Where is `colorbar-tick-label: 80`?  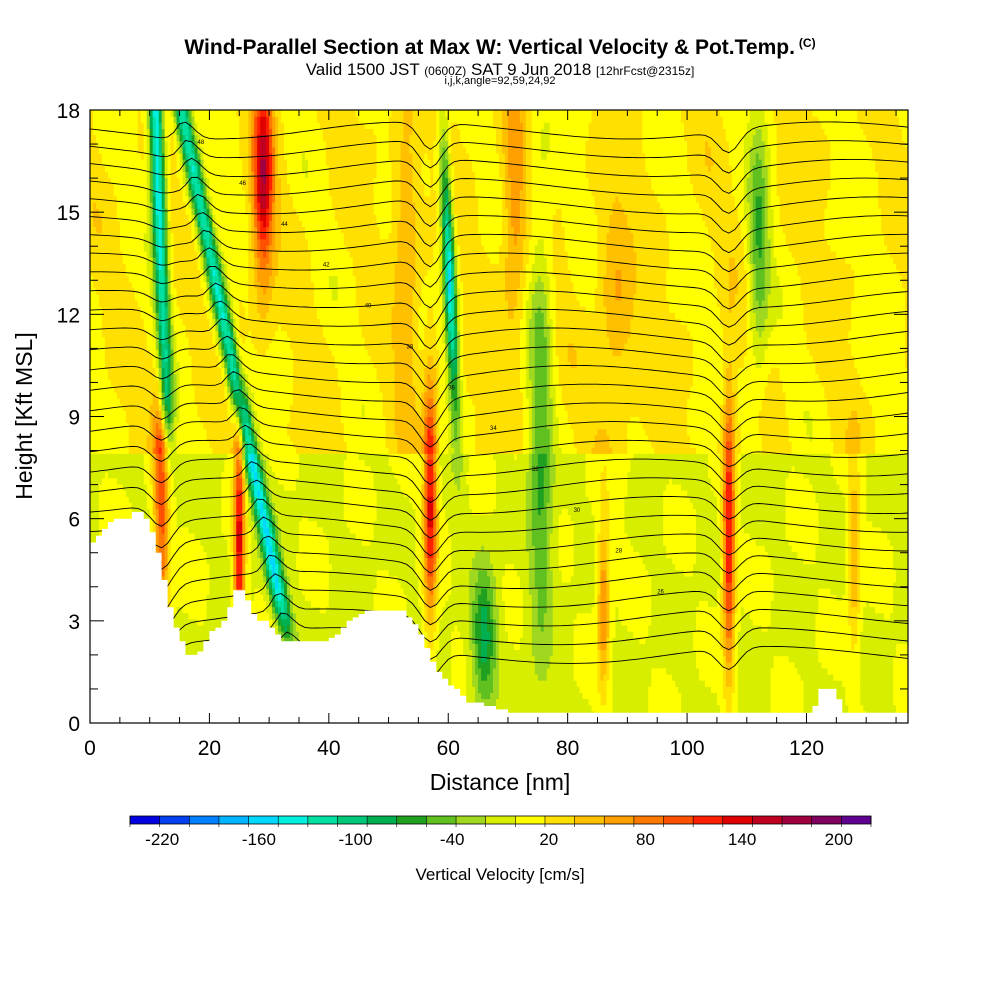
colorbar-tick-label: 80 is located at coordinates (645, 839).